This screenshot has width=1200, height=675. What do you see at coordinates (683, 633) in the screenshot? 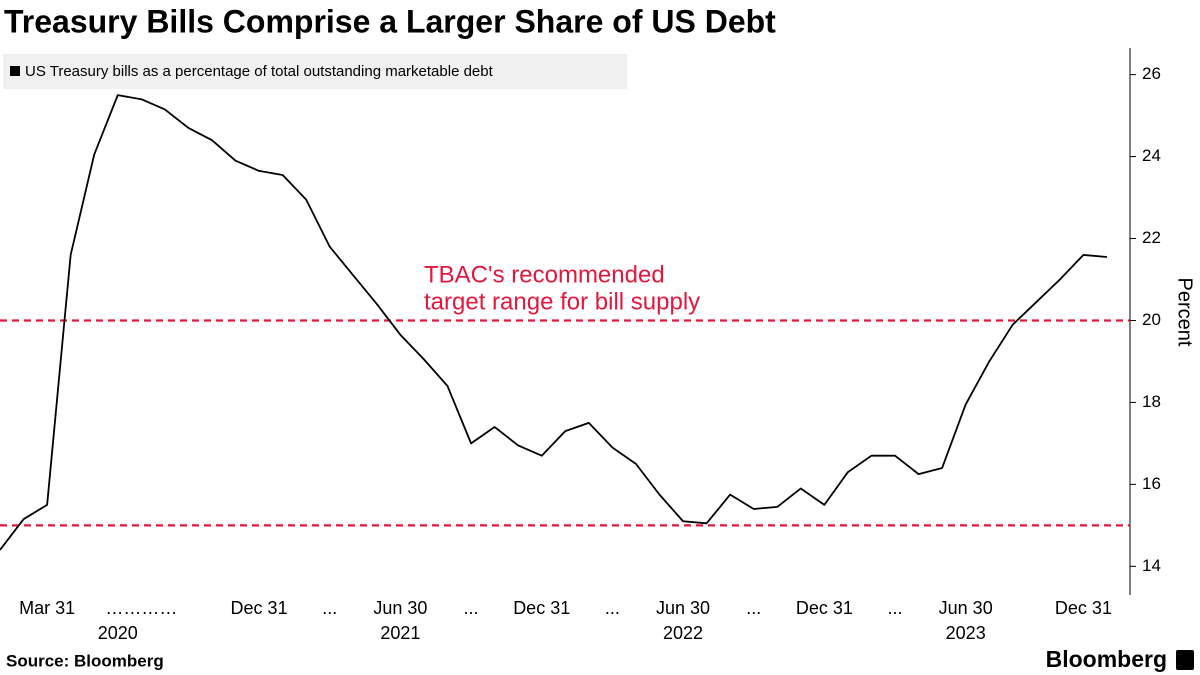
I see `x-year-label: 2022` at bounding box center [683, 633].